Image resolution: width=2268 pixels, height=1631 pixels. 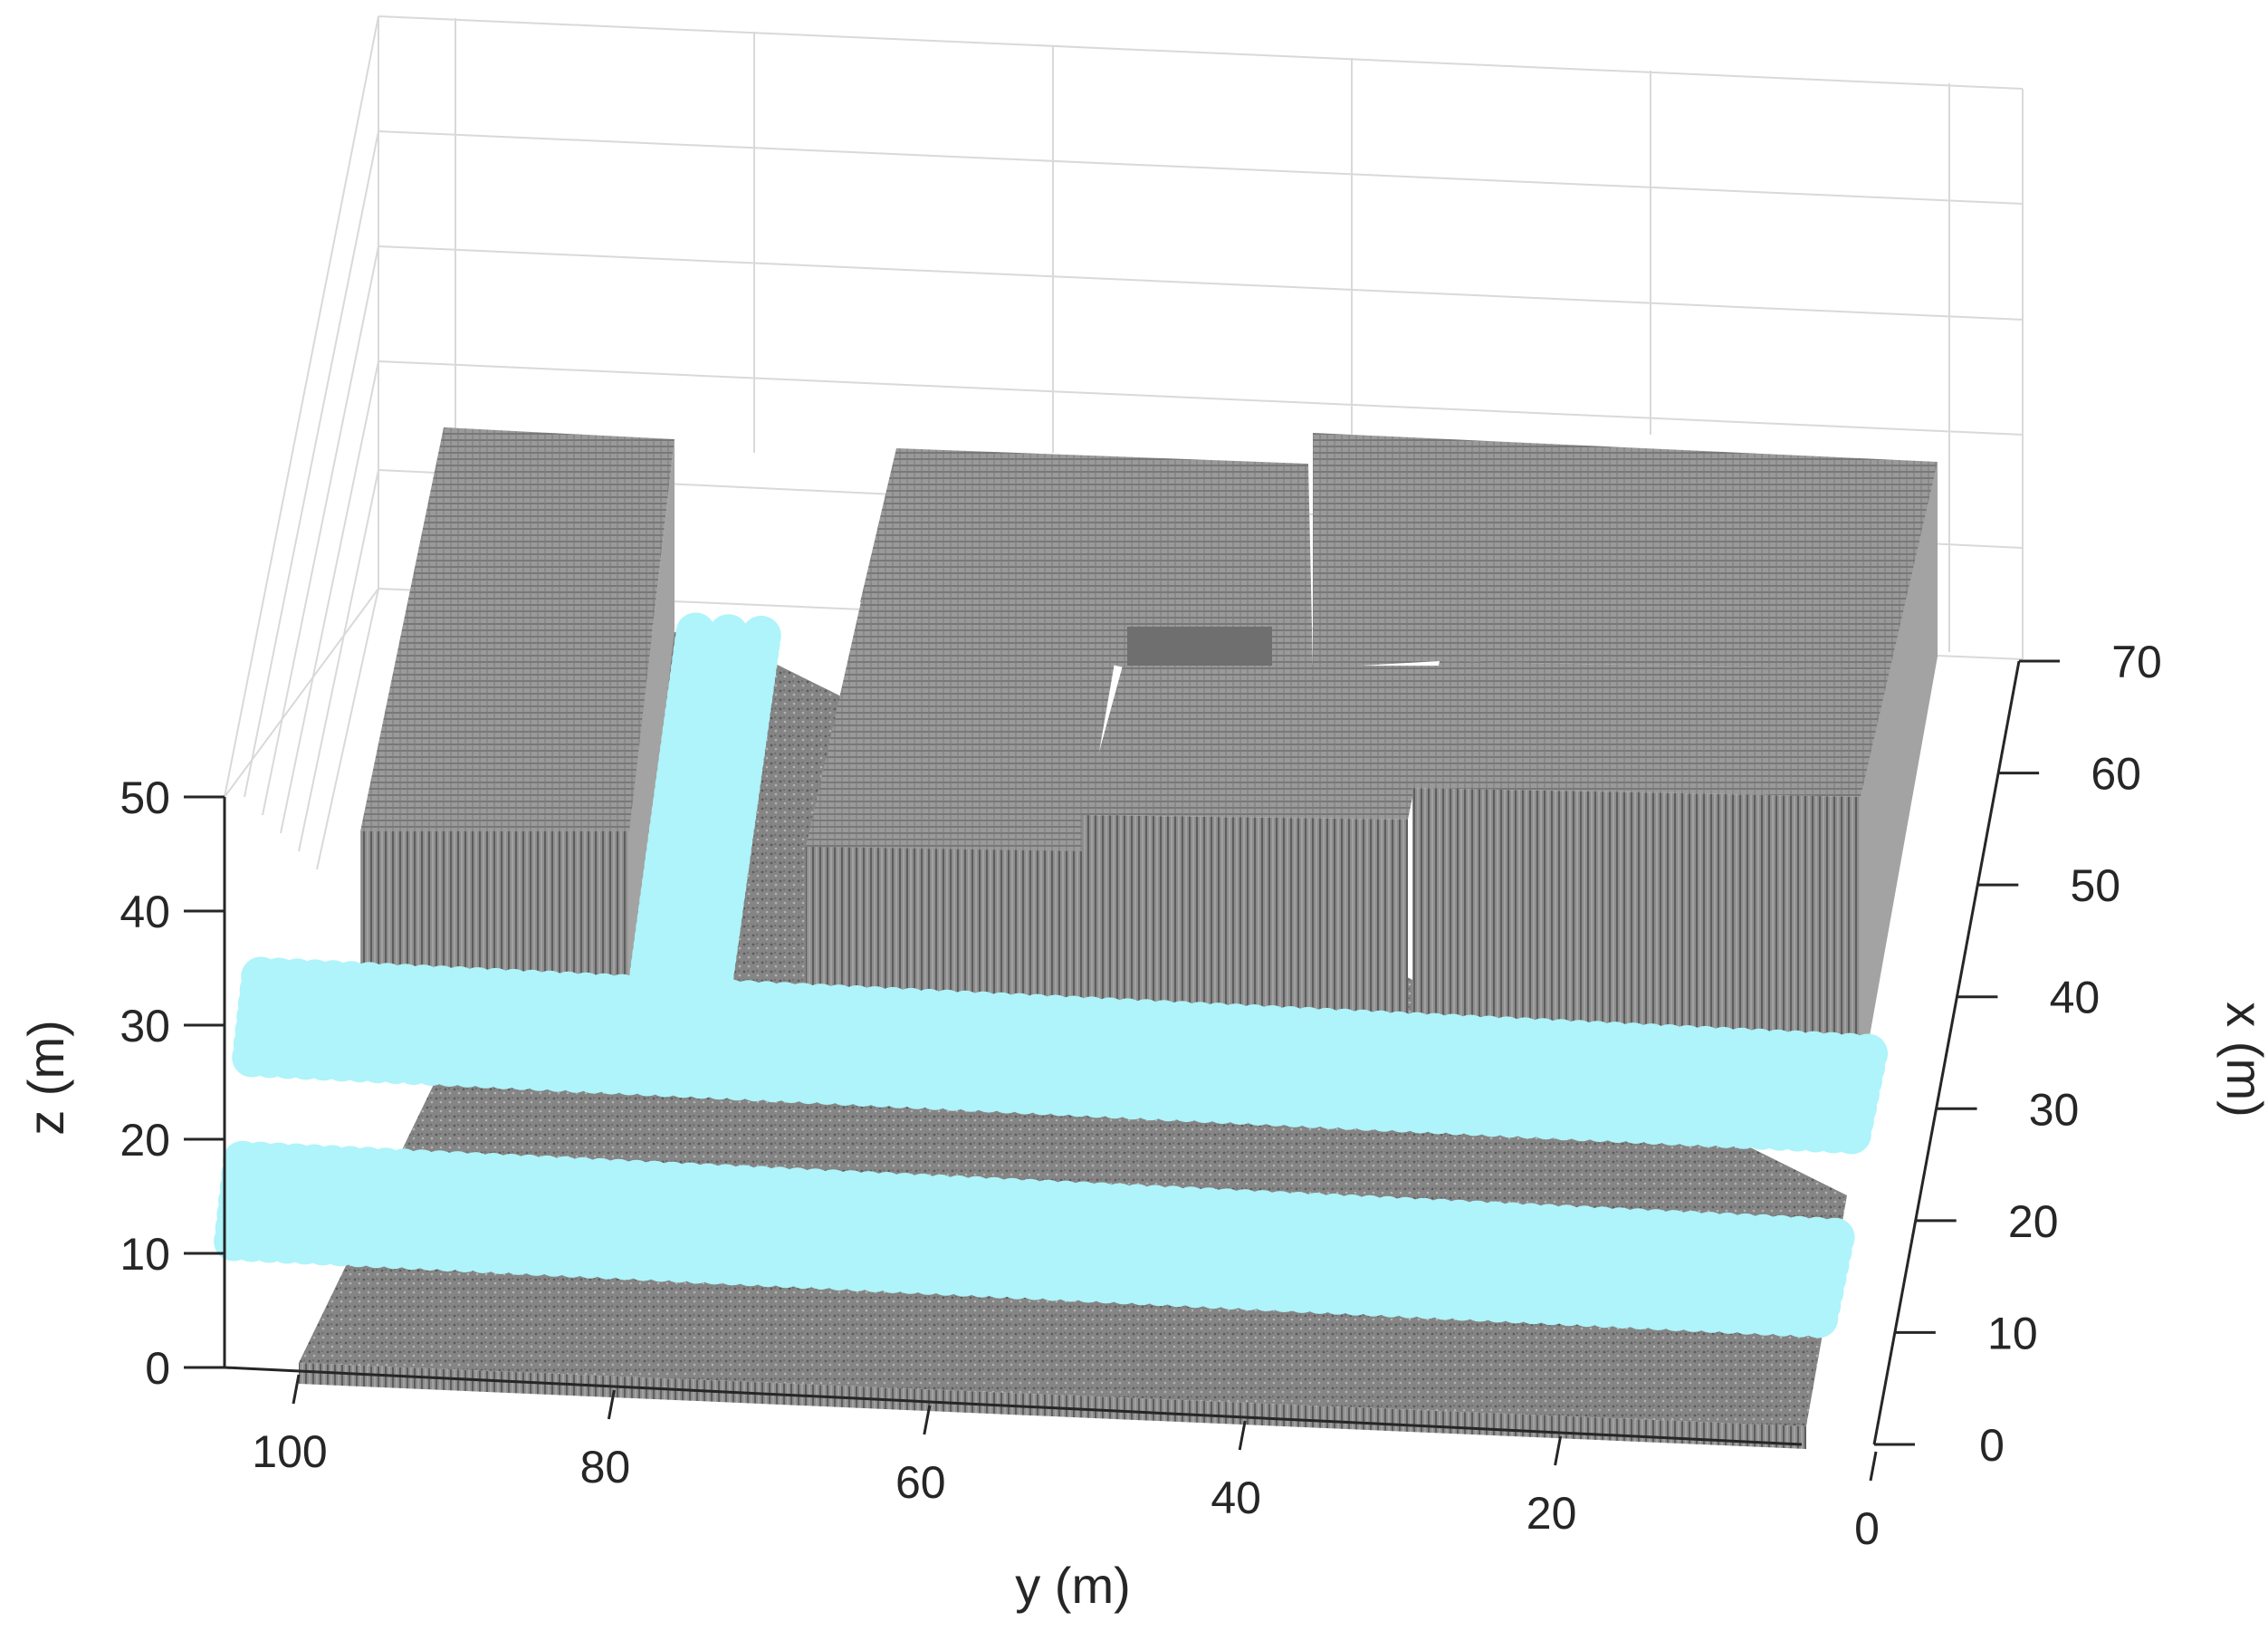 What do you see at coordinates (517, 629) in the screenshot?
I see `building-left-top` at bounding box center [517, 629].